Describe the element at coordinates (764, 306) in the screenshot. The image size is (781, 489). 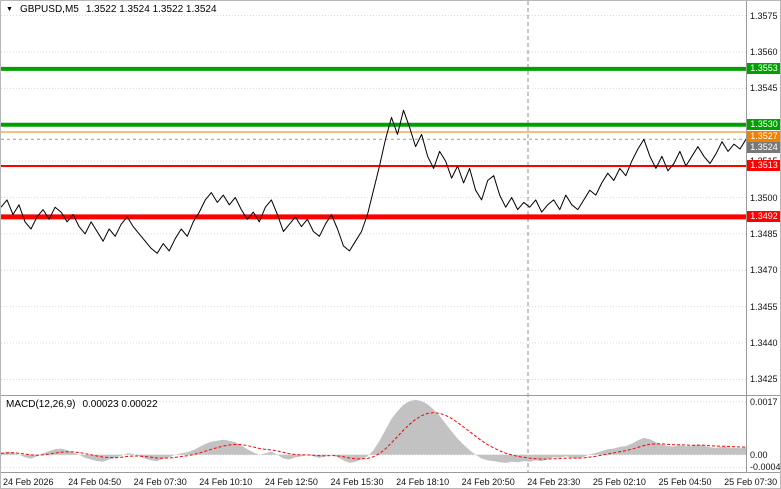
I see `price-tick-label: 1.3455` at that location.